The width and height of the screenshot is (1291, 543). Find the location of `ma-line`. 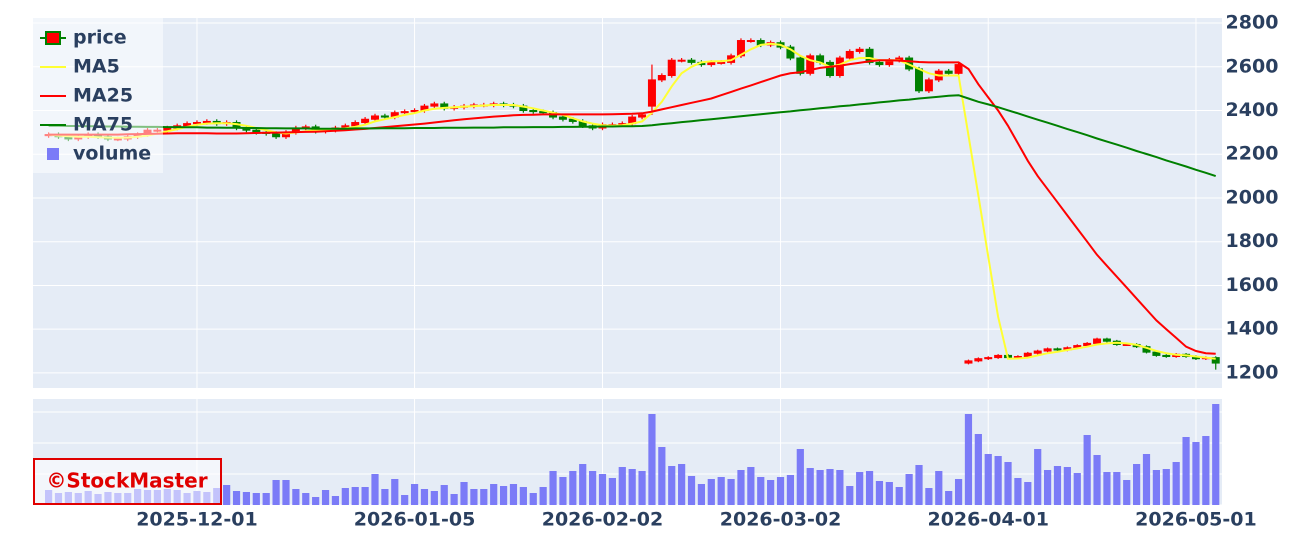

ma-line is located at coordinates (632, 136).